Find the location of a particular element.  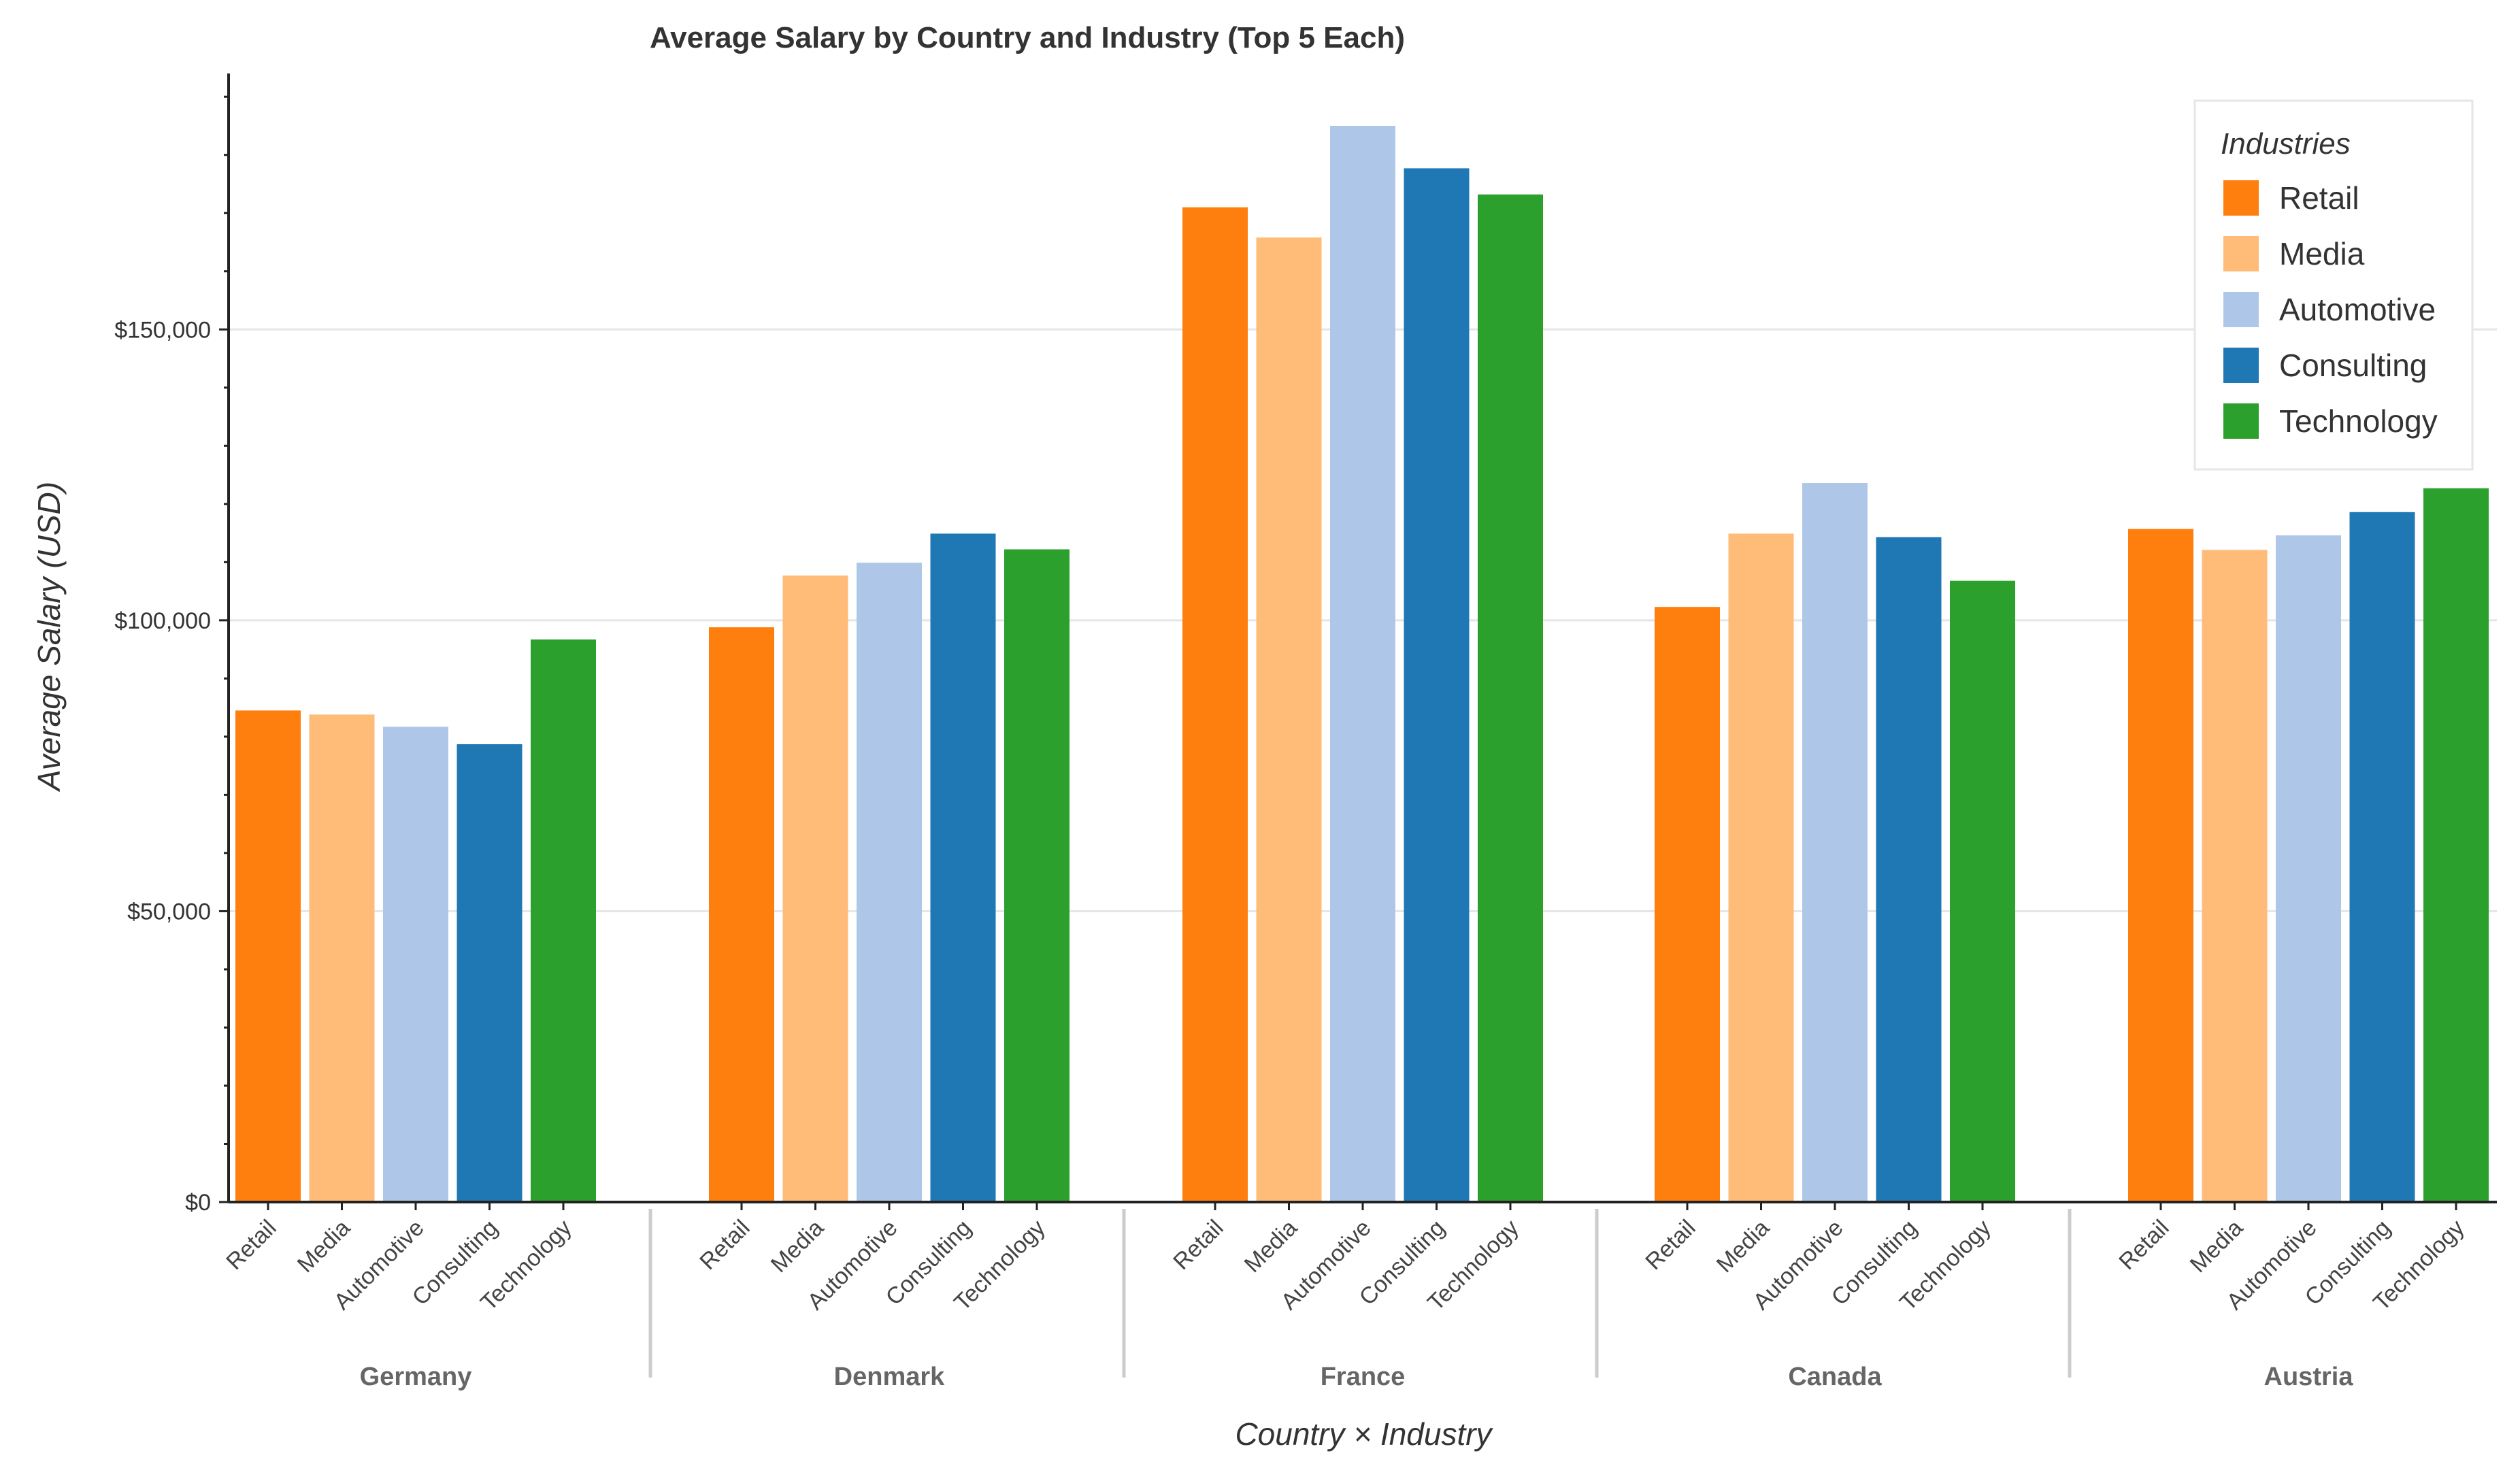

legend-swatch-retail is located at coordinates (2241, 198).